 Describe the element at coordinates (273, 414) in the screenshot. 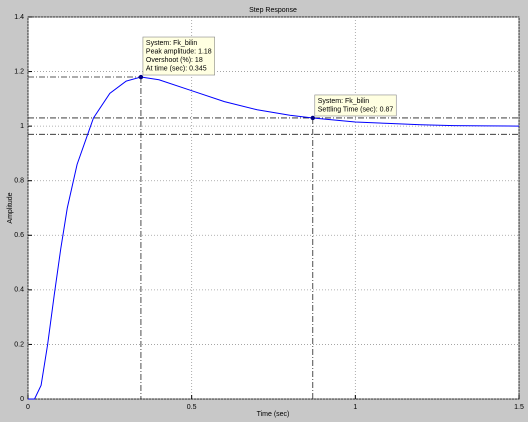

I see `x-axis-label: Time (sec)` at that location.